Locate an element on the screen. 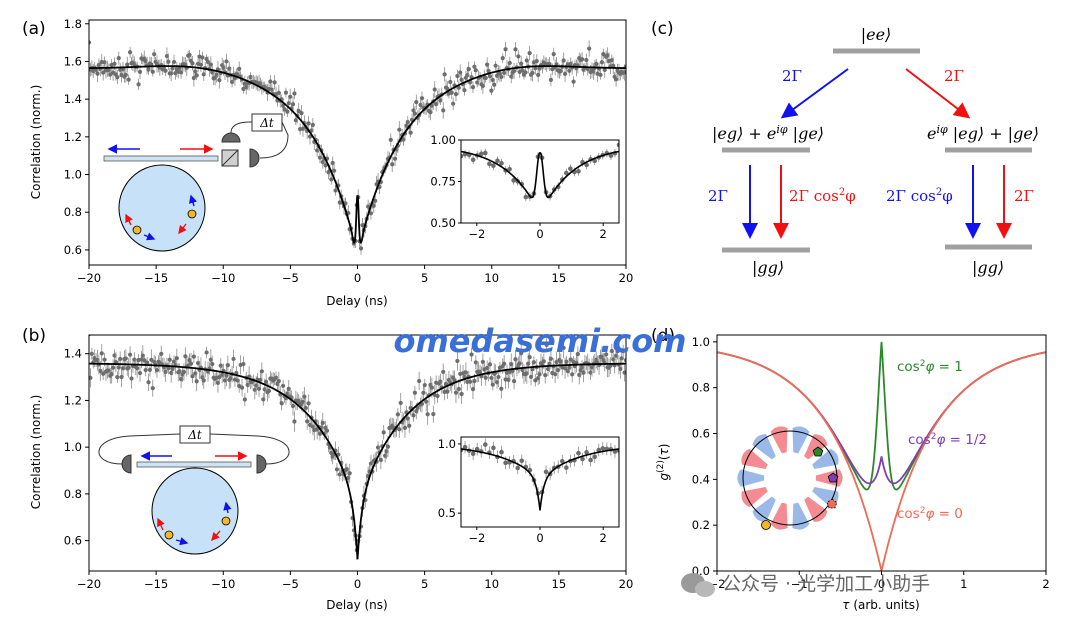  y-tick-label: 0.2 is located at coordinates (701, 525).